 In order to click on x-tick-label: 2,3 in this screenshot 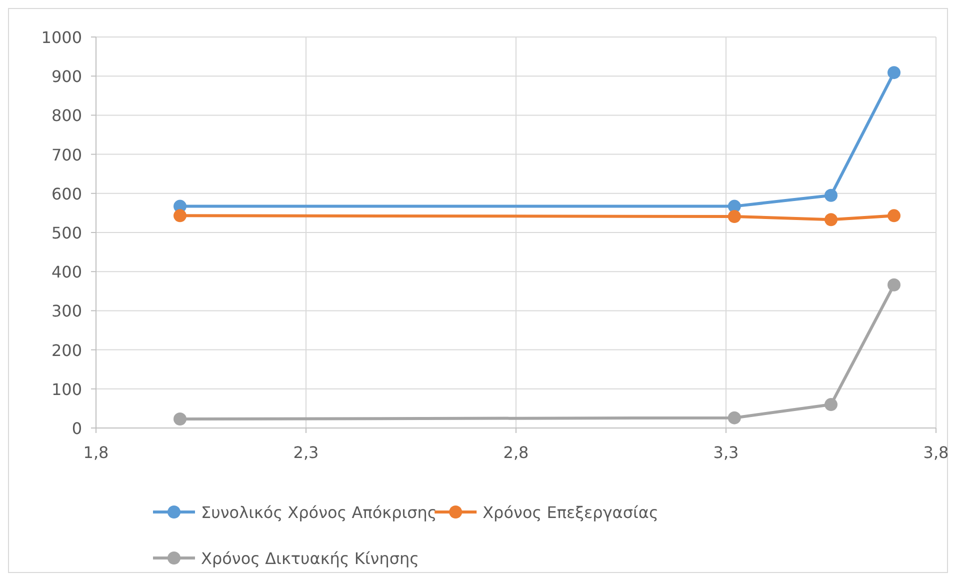, I will do `click(306, 452)`.